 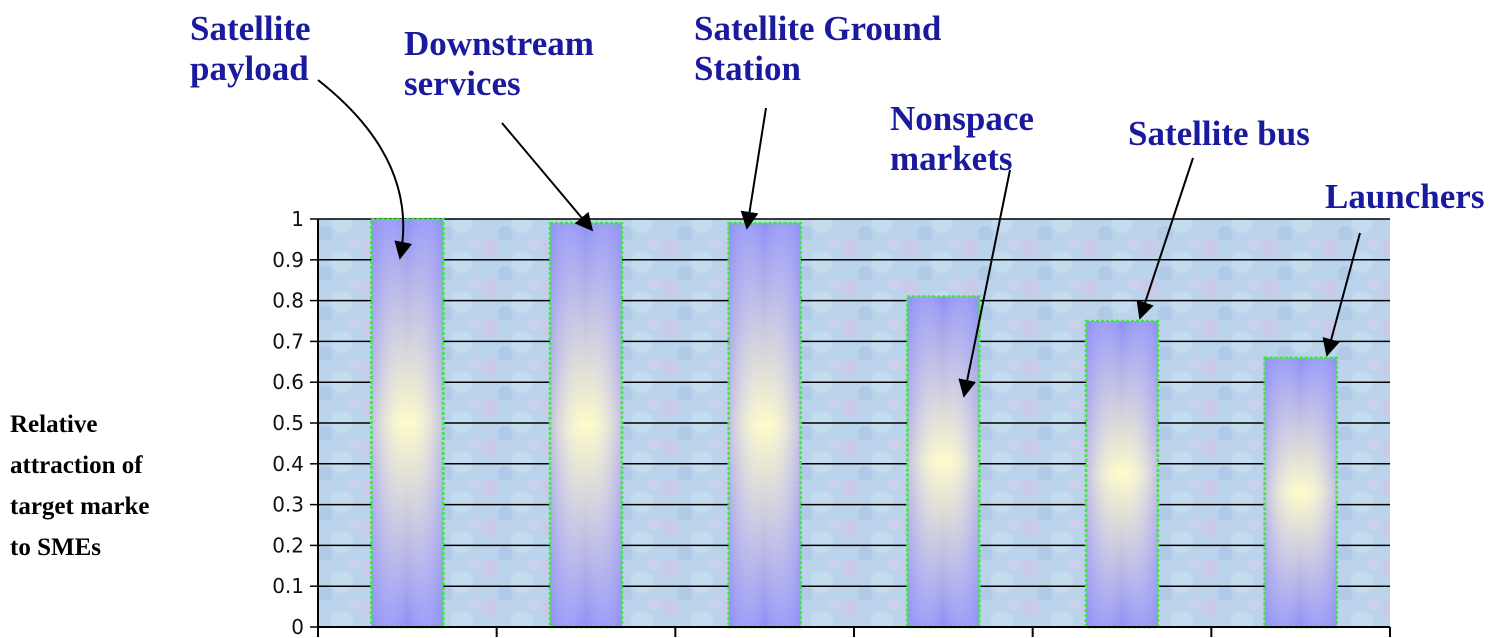 What do you see at coordinates (80, 506) in the screenshot?
I see `y-axis-label-line: target marke` at bounding box center [80, 506].